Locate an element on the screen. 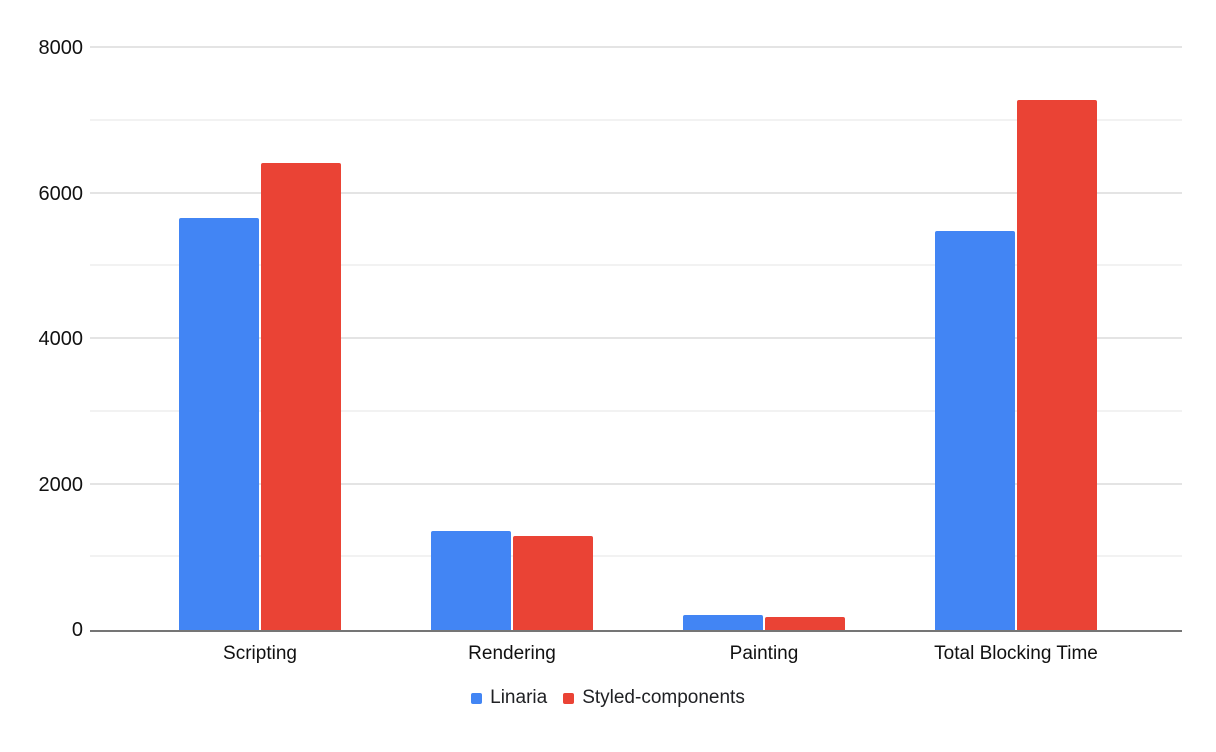 The height and width of the screenshot is (752, 1216). x-category-label-scripting: Scripting is located at coordinates (260, 653).